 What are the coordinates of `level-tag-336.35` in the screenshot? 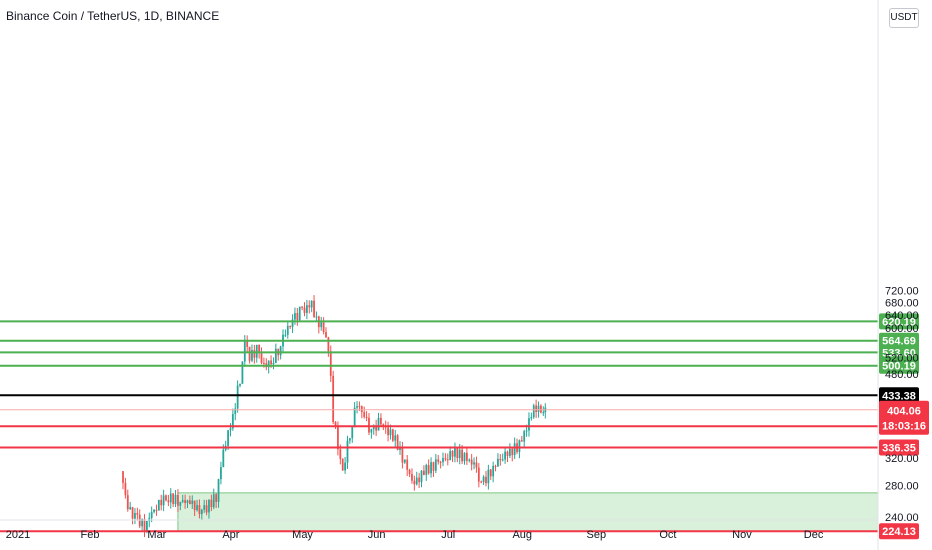 It's located at (899, 447).